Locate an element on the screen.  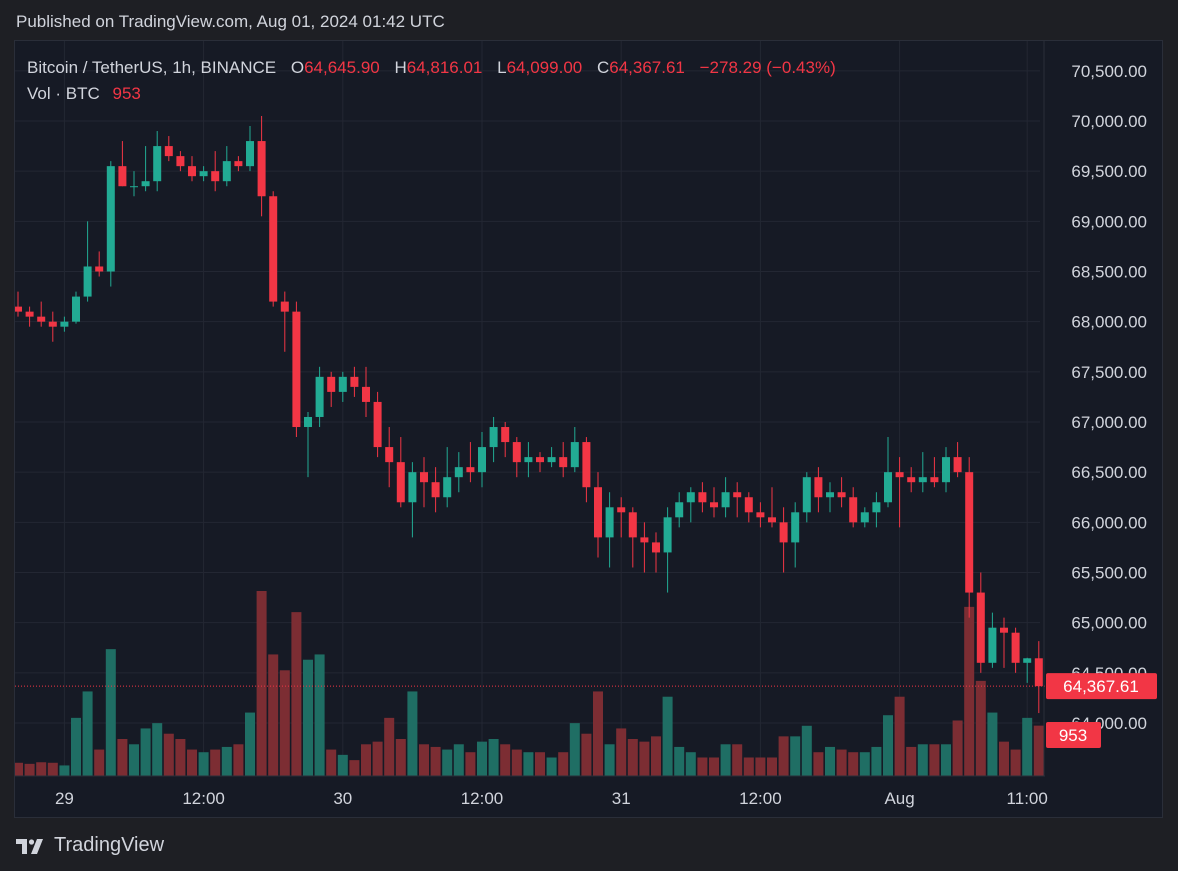
footer-brand: TradingView is located at coordinates (90, 845).